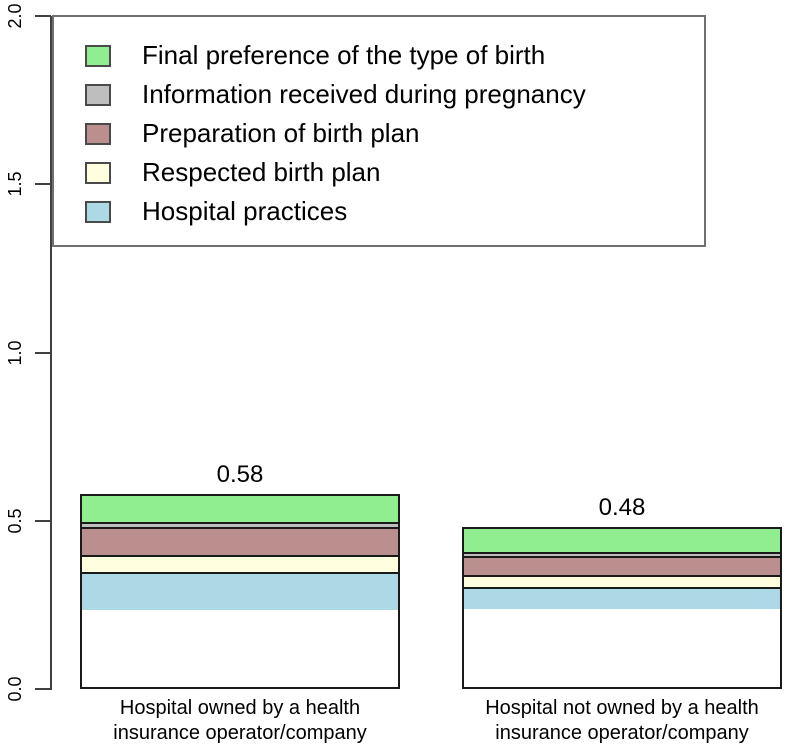 This screenshot has height=750, width=786. What do you see at coordinates (379, 211) in the screenshot?
I see `legend-item: Hospital practices` at bounding box center [379, 211].